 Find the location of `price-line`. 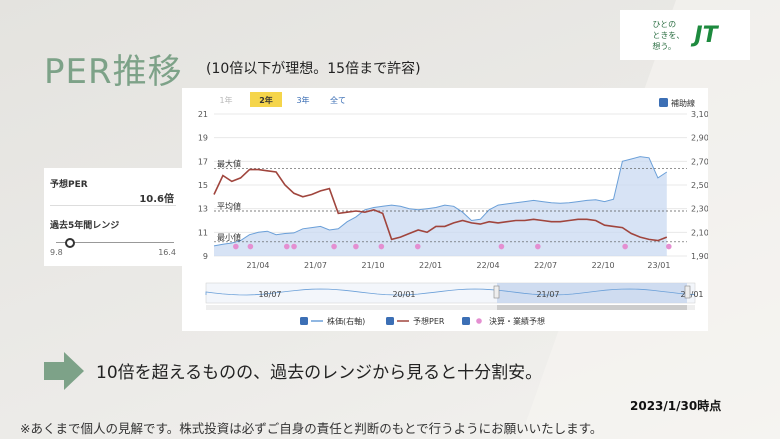

price-line is located at coordinates (440, 201).